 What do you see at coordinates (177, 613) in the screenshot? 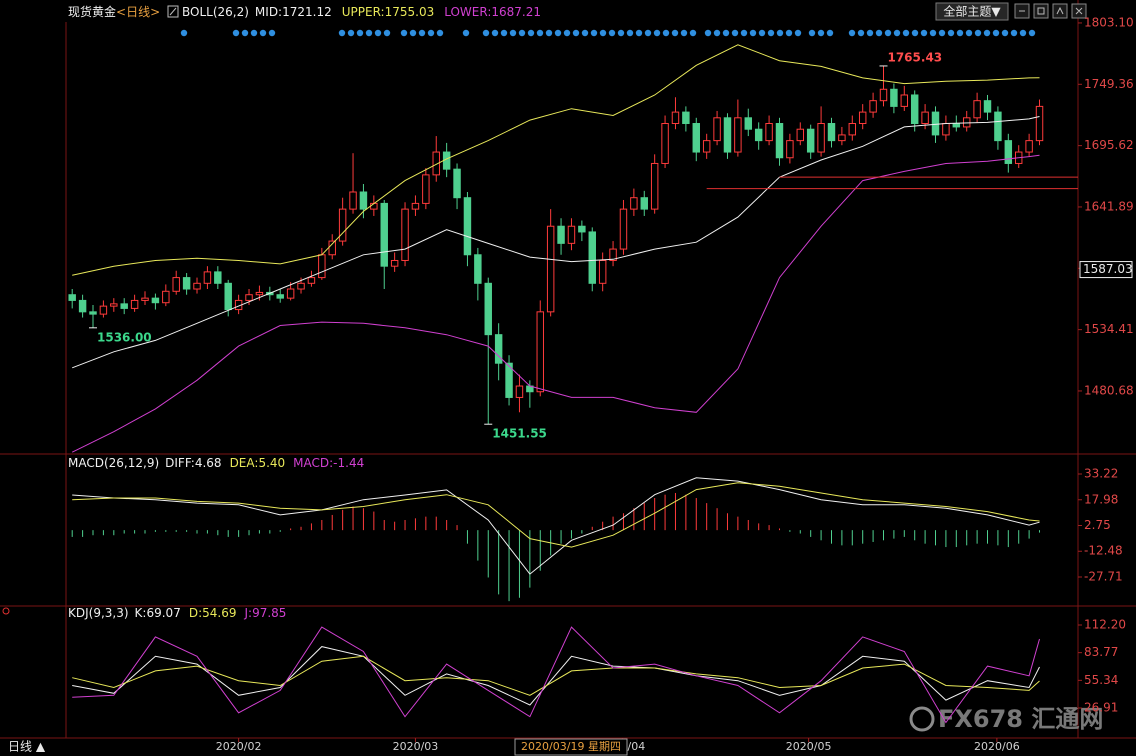
I see `legend: KDJ(9,3,3) K:69.07 D:54.69 J:97.85` at bounding box center [177, 613].